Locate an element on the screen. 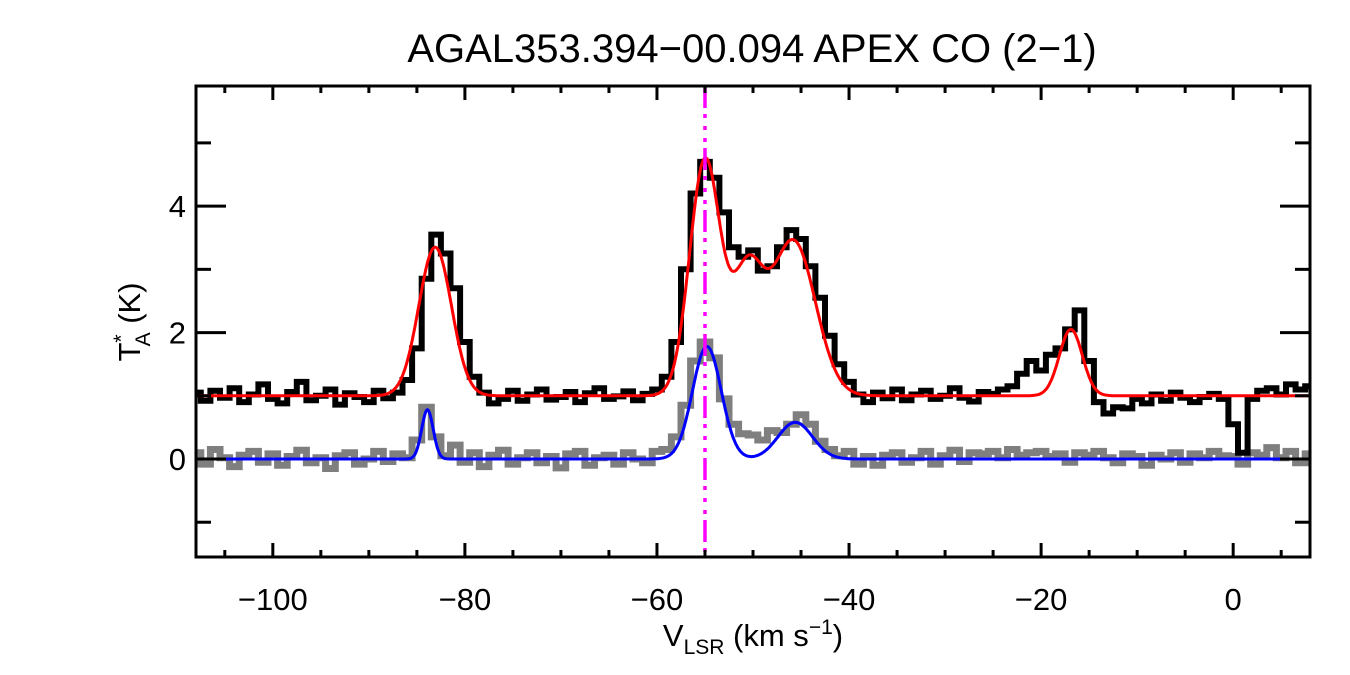 The width and height of the screenshot is (1350, 675). x-tick-label: −80 is located at coordinates (465, 599).